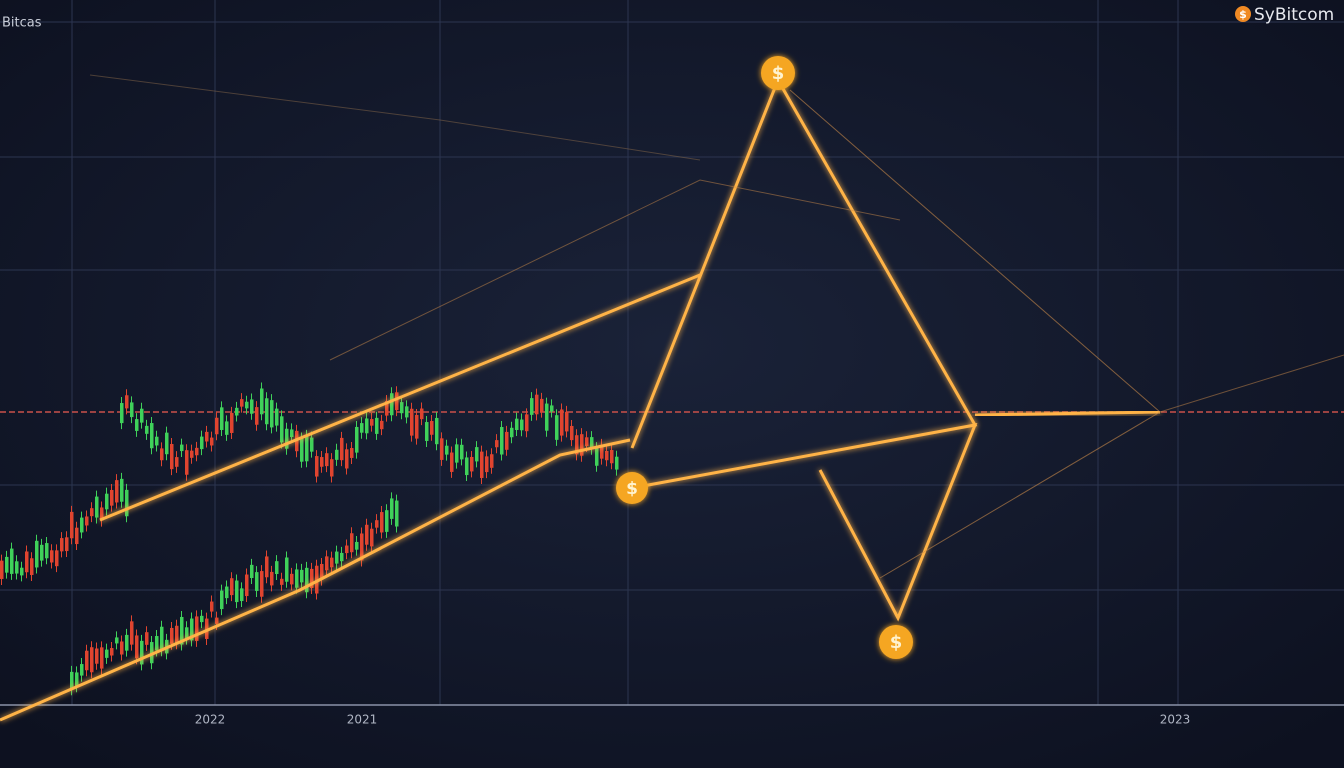 Image resolution: width=1344 pixels, height=768 pixels. What do you see at coordinates (1294, 15) in the screenshot?
I see `brand: SyBitcom` at bounding box center [1294, 15].